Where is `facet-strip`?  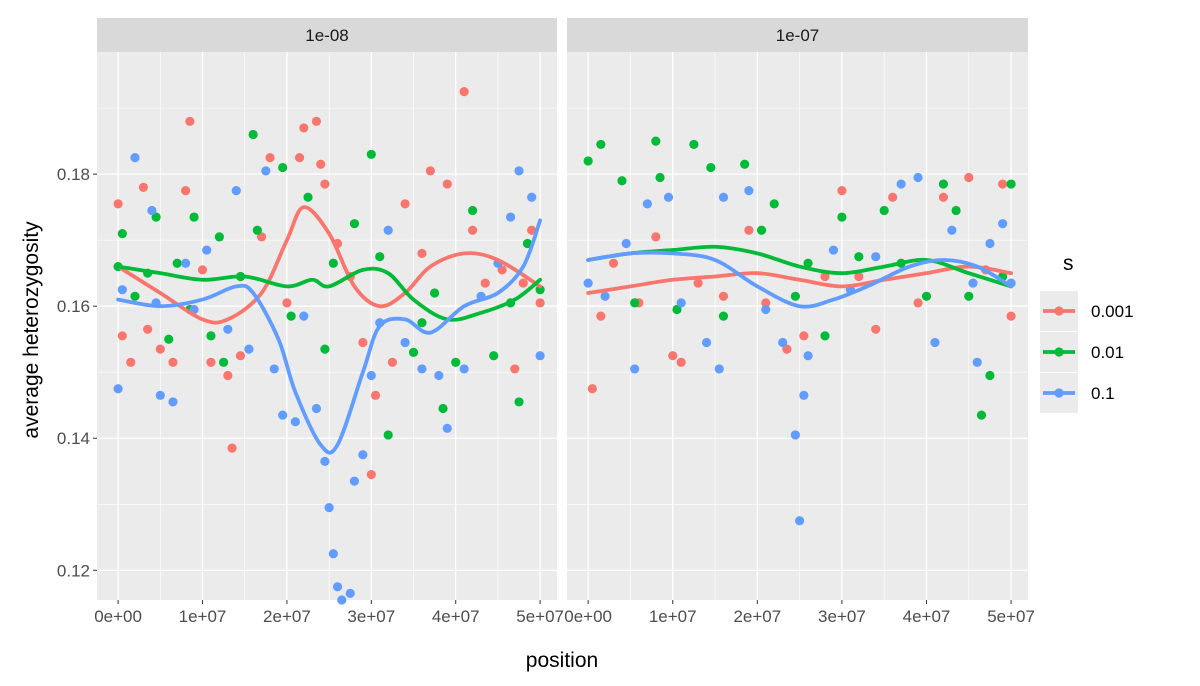 facet-strip is located at coordinates (327, 35).